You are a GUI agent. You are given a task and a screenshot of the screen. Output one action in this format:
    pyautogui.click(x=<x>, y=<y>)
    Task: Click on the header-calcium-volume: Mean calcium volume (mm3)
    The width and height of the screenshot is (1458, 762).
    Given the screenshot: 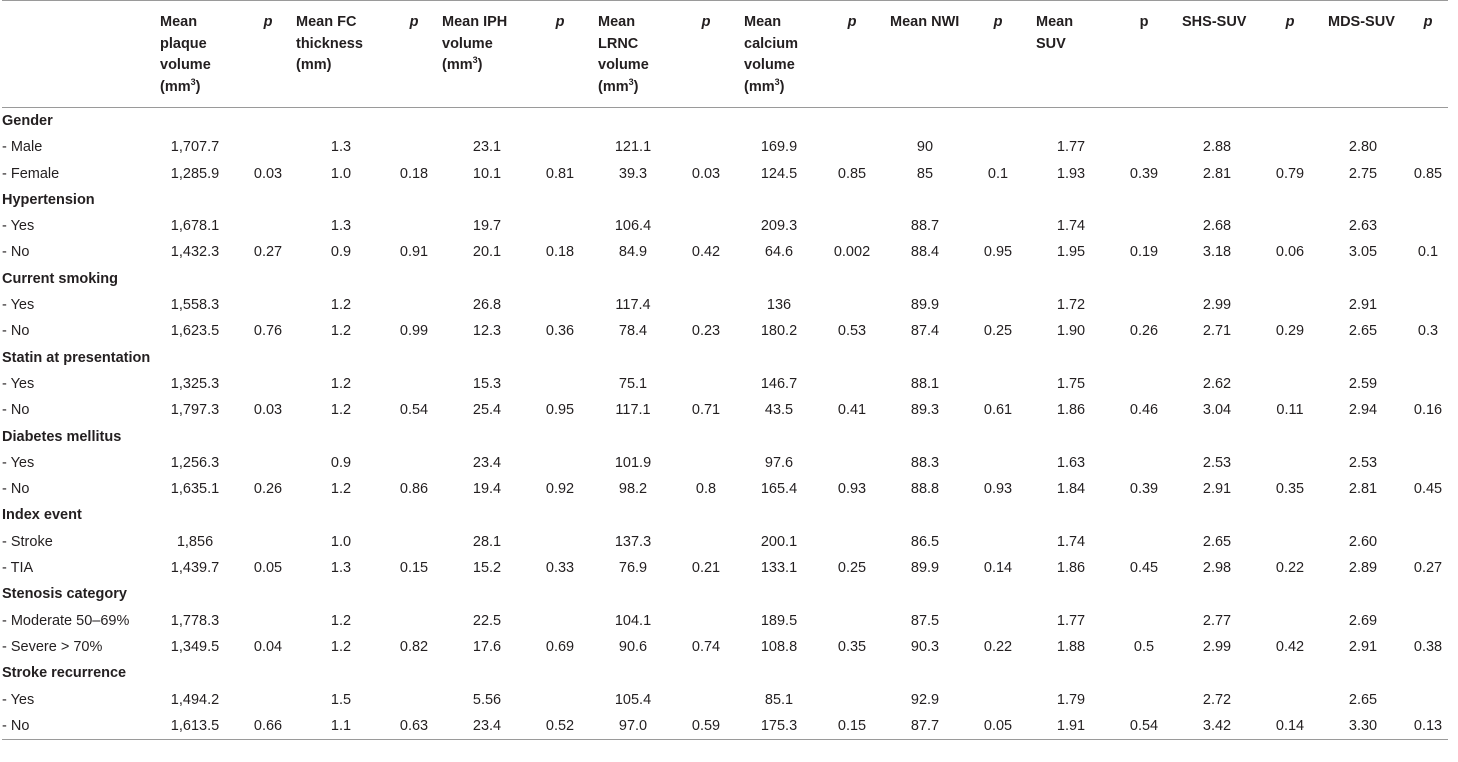 What is the action you would take?
    pyautogui.click(x=779, y=54)
    